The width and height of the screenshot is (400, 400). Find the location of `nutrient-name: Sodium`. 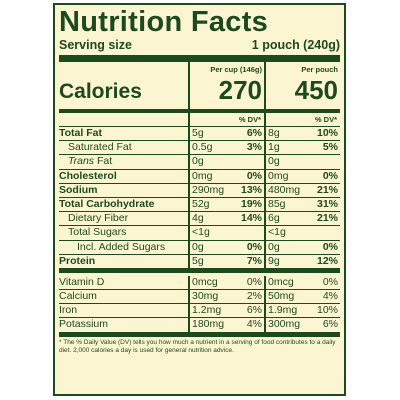

nutrient-name: Sodium is located at coordinates (78, 189).